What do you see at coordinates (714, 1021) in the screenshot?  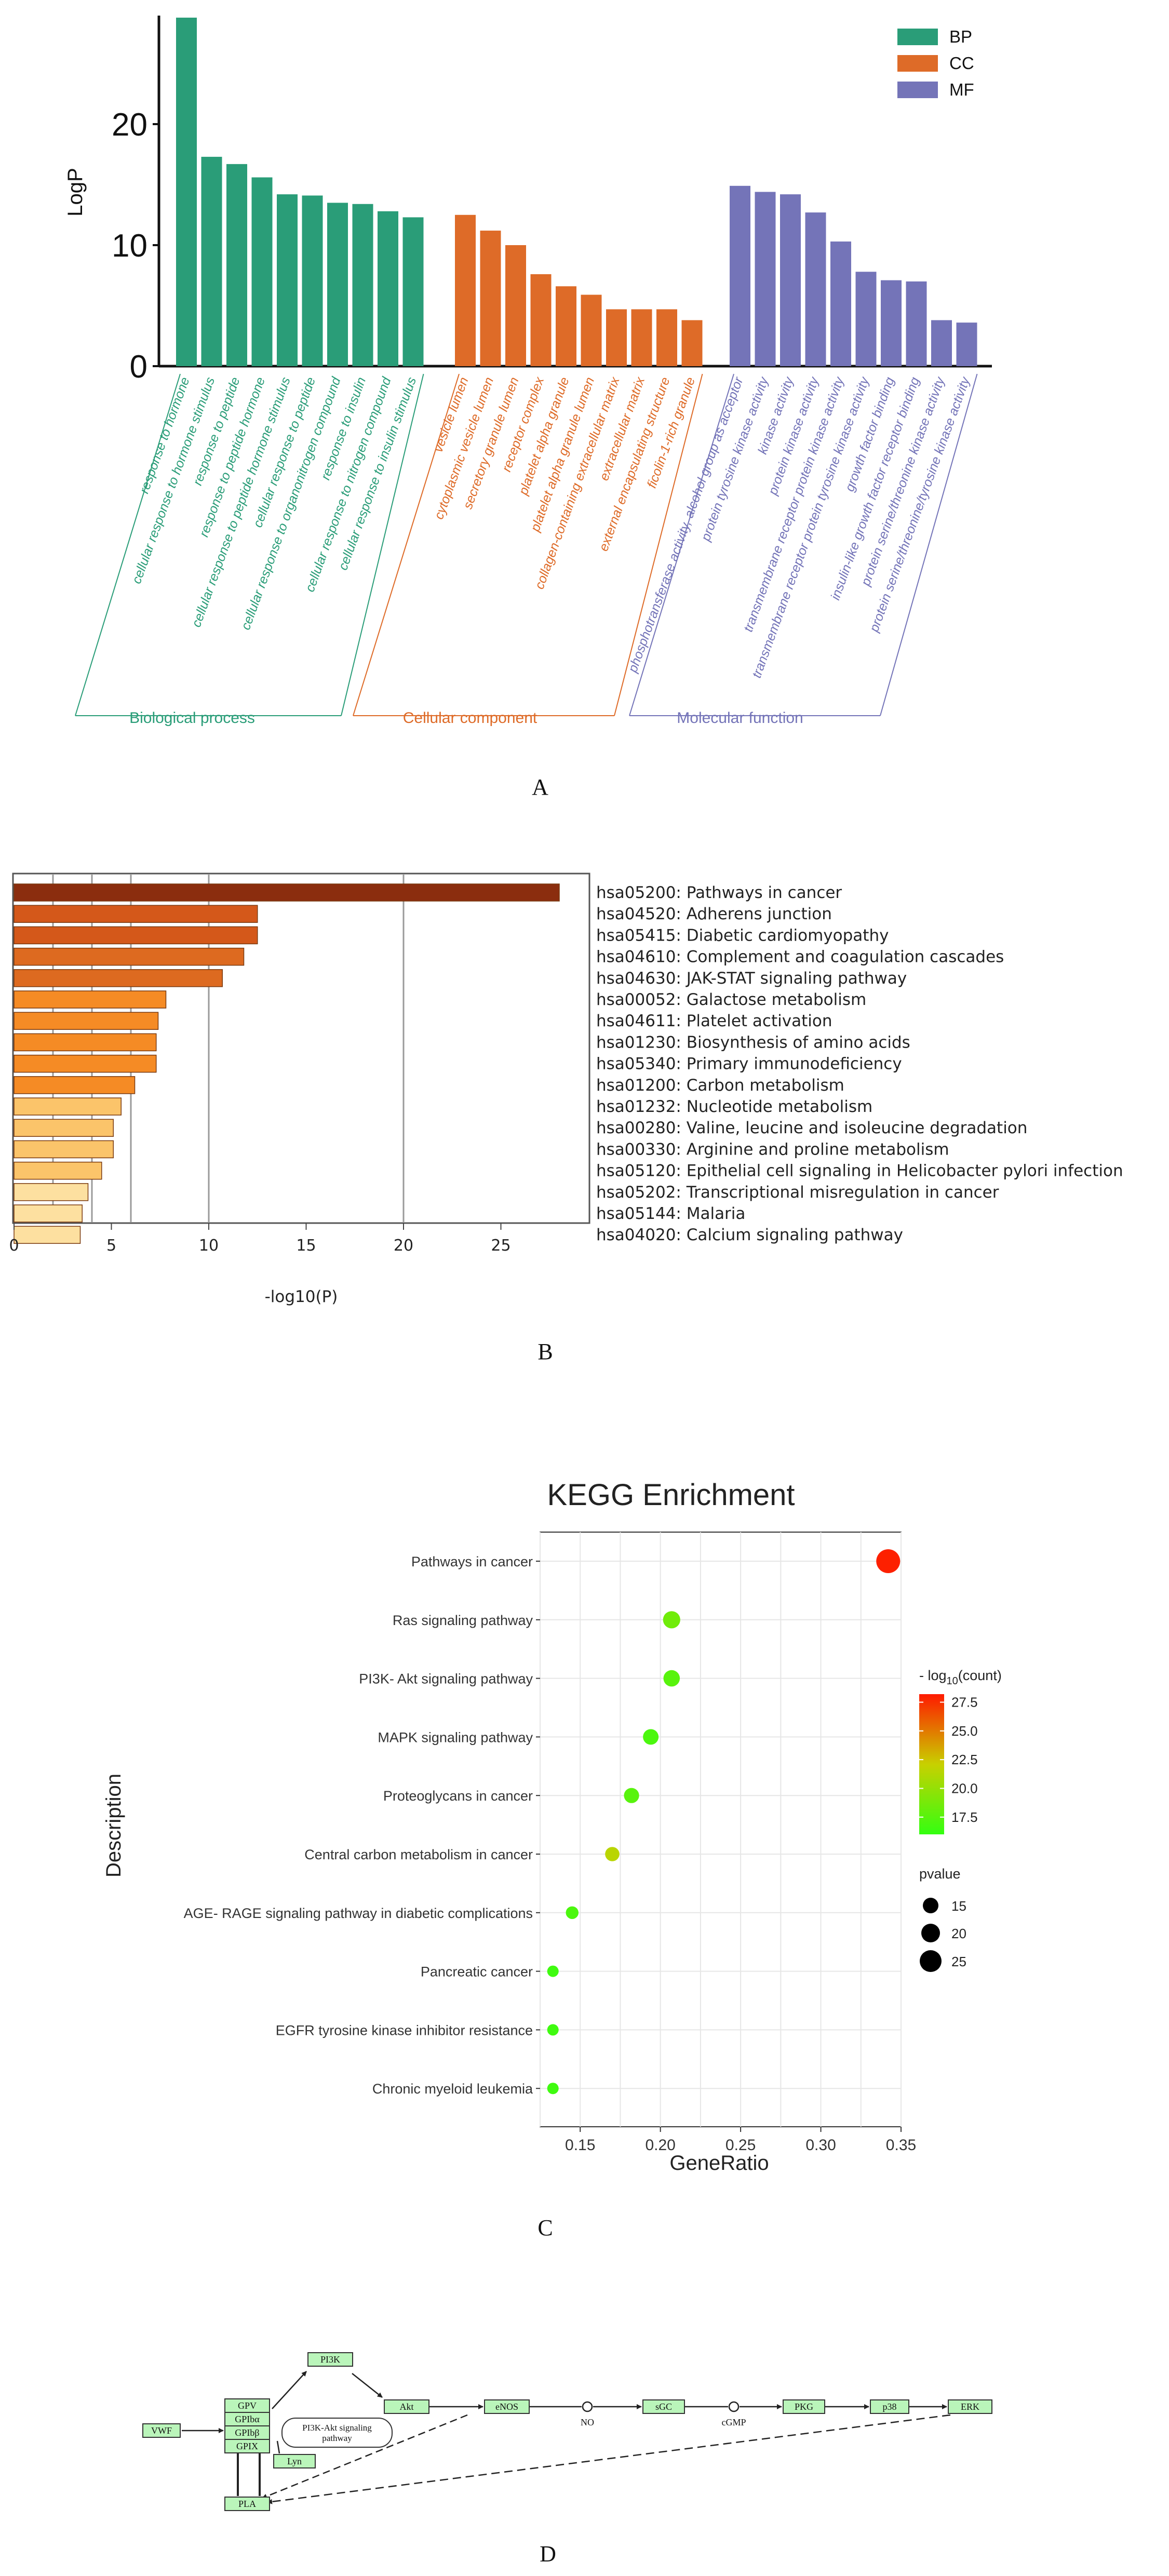 I see `pathway-label: hsa04611: Platelet activation` at bounding box center [714, 1021].